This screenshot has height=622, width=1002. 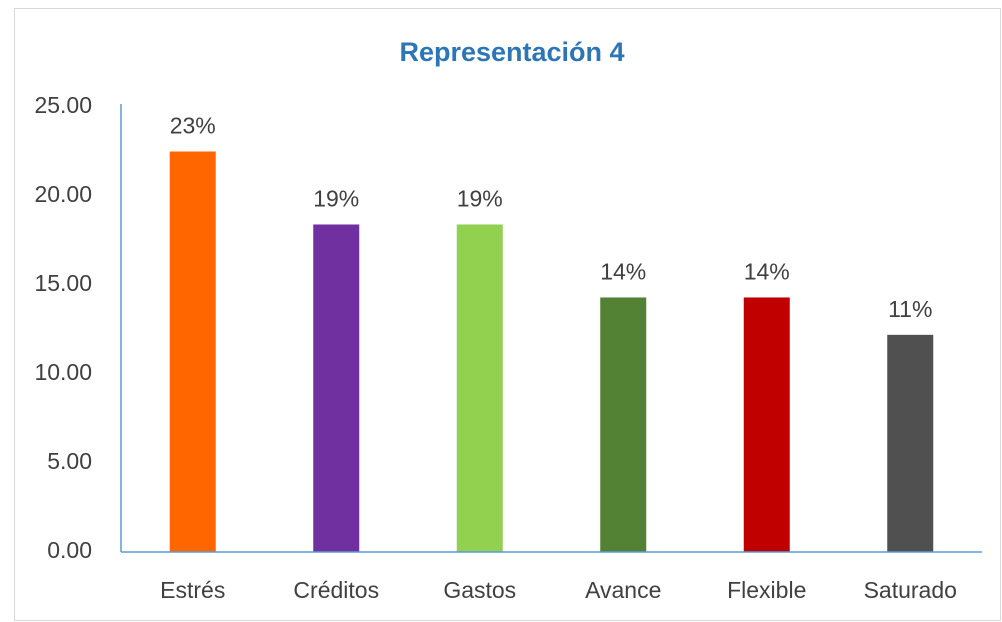 I want to click on x-tick-label: Saturado, so click(x=910, y=590).